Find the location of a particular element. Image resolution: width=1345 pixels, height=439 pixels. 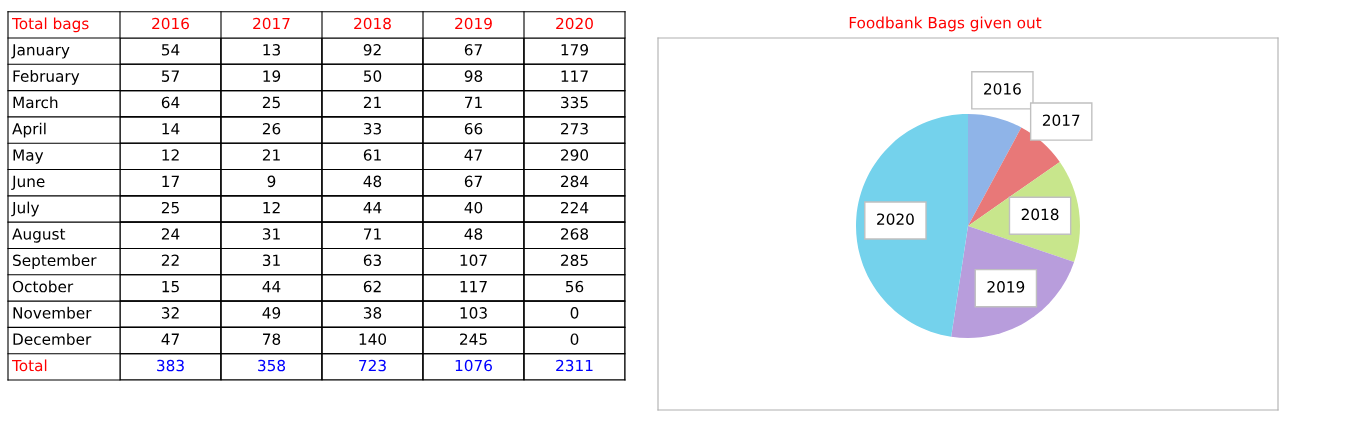

data-label: 63 is located at coordinates (372, 260).